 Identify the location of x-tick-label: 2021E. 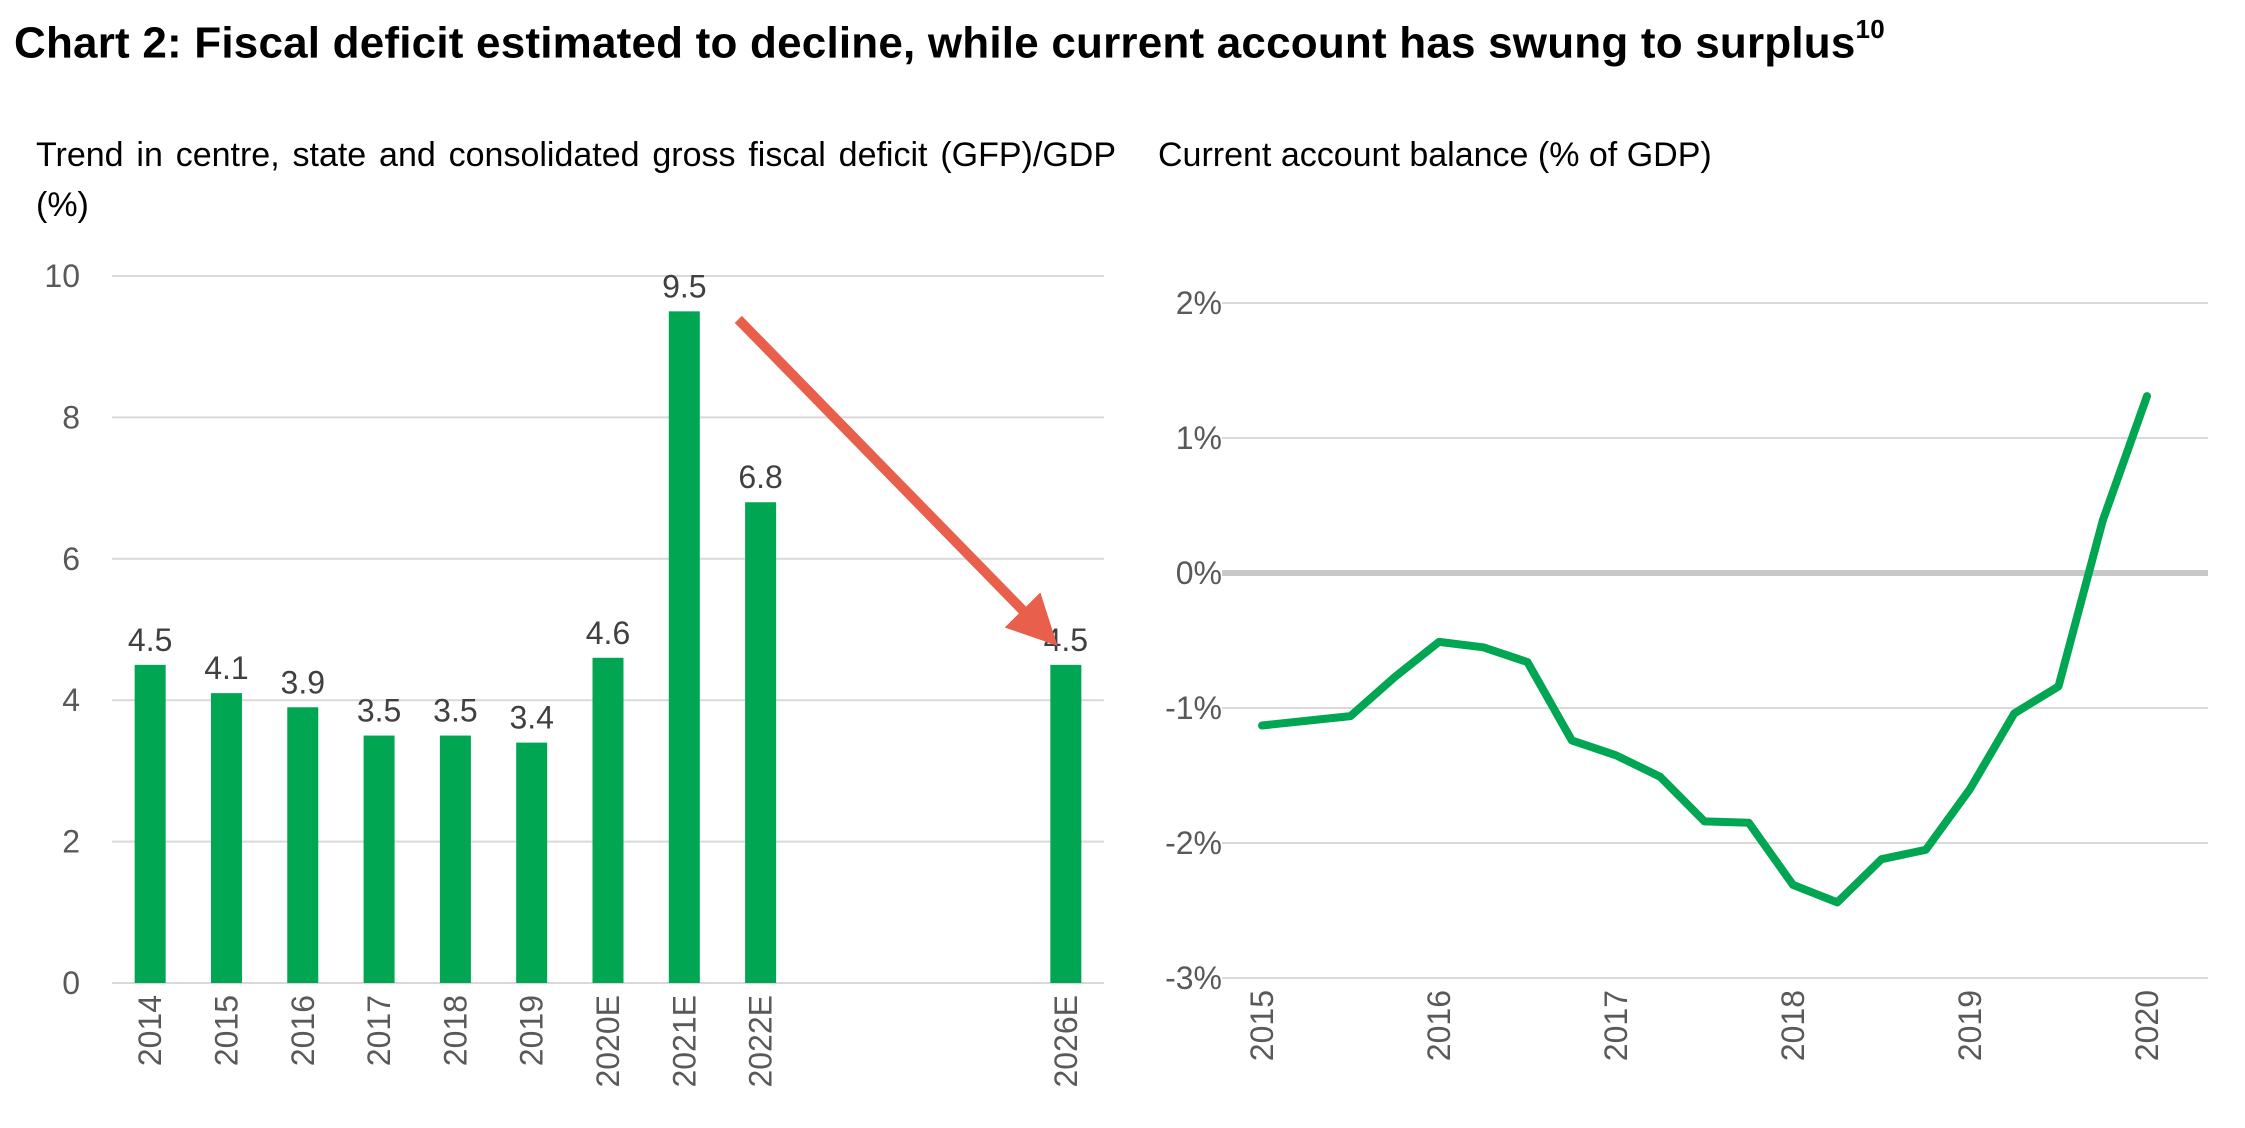
(684, 1041).